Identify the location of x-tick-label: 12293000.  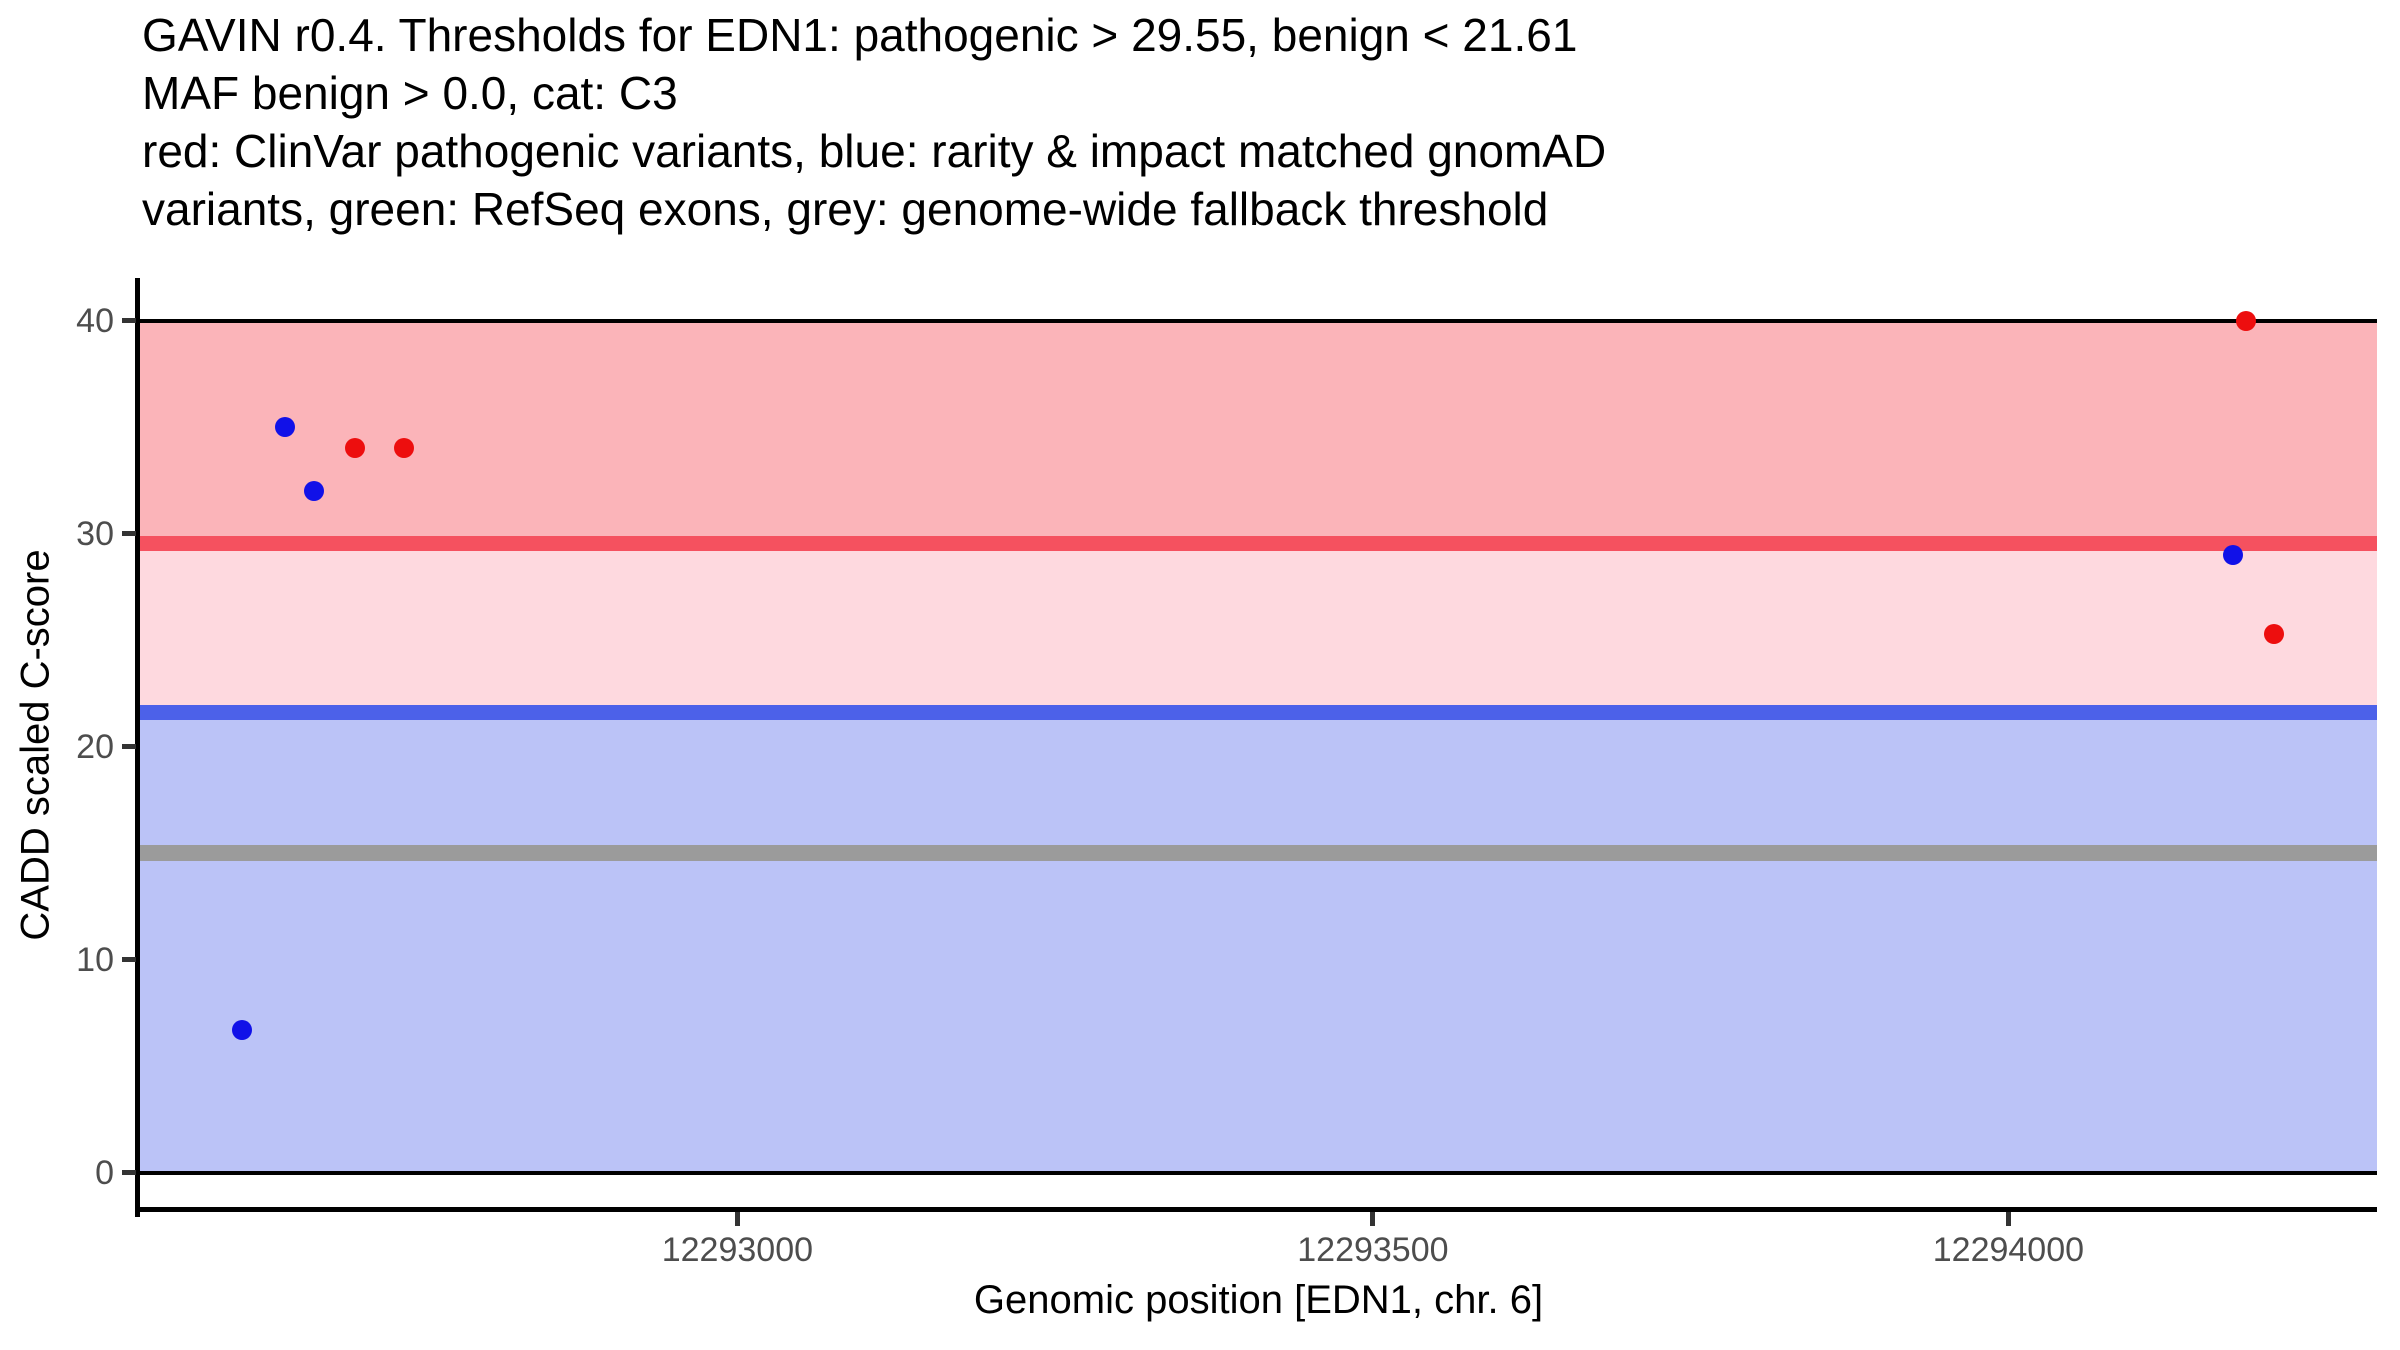
(737, 1250).